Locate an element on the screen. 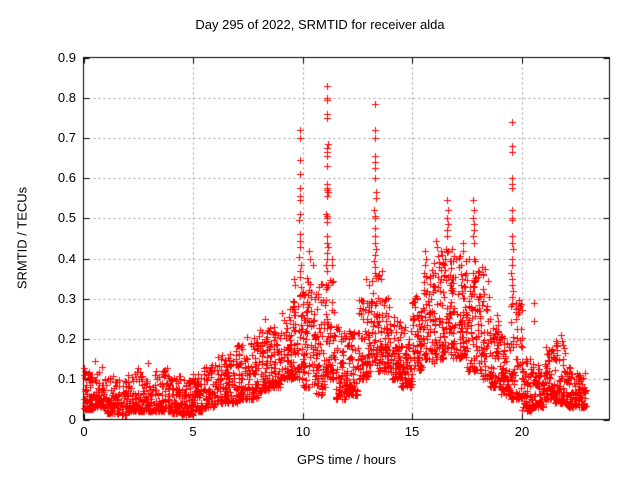 The height and width of the screenshot is (480, 640). y-tick-label: 0.1 is located at coordinates (66, 378).